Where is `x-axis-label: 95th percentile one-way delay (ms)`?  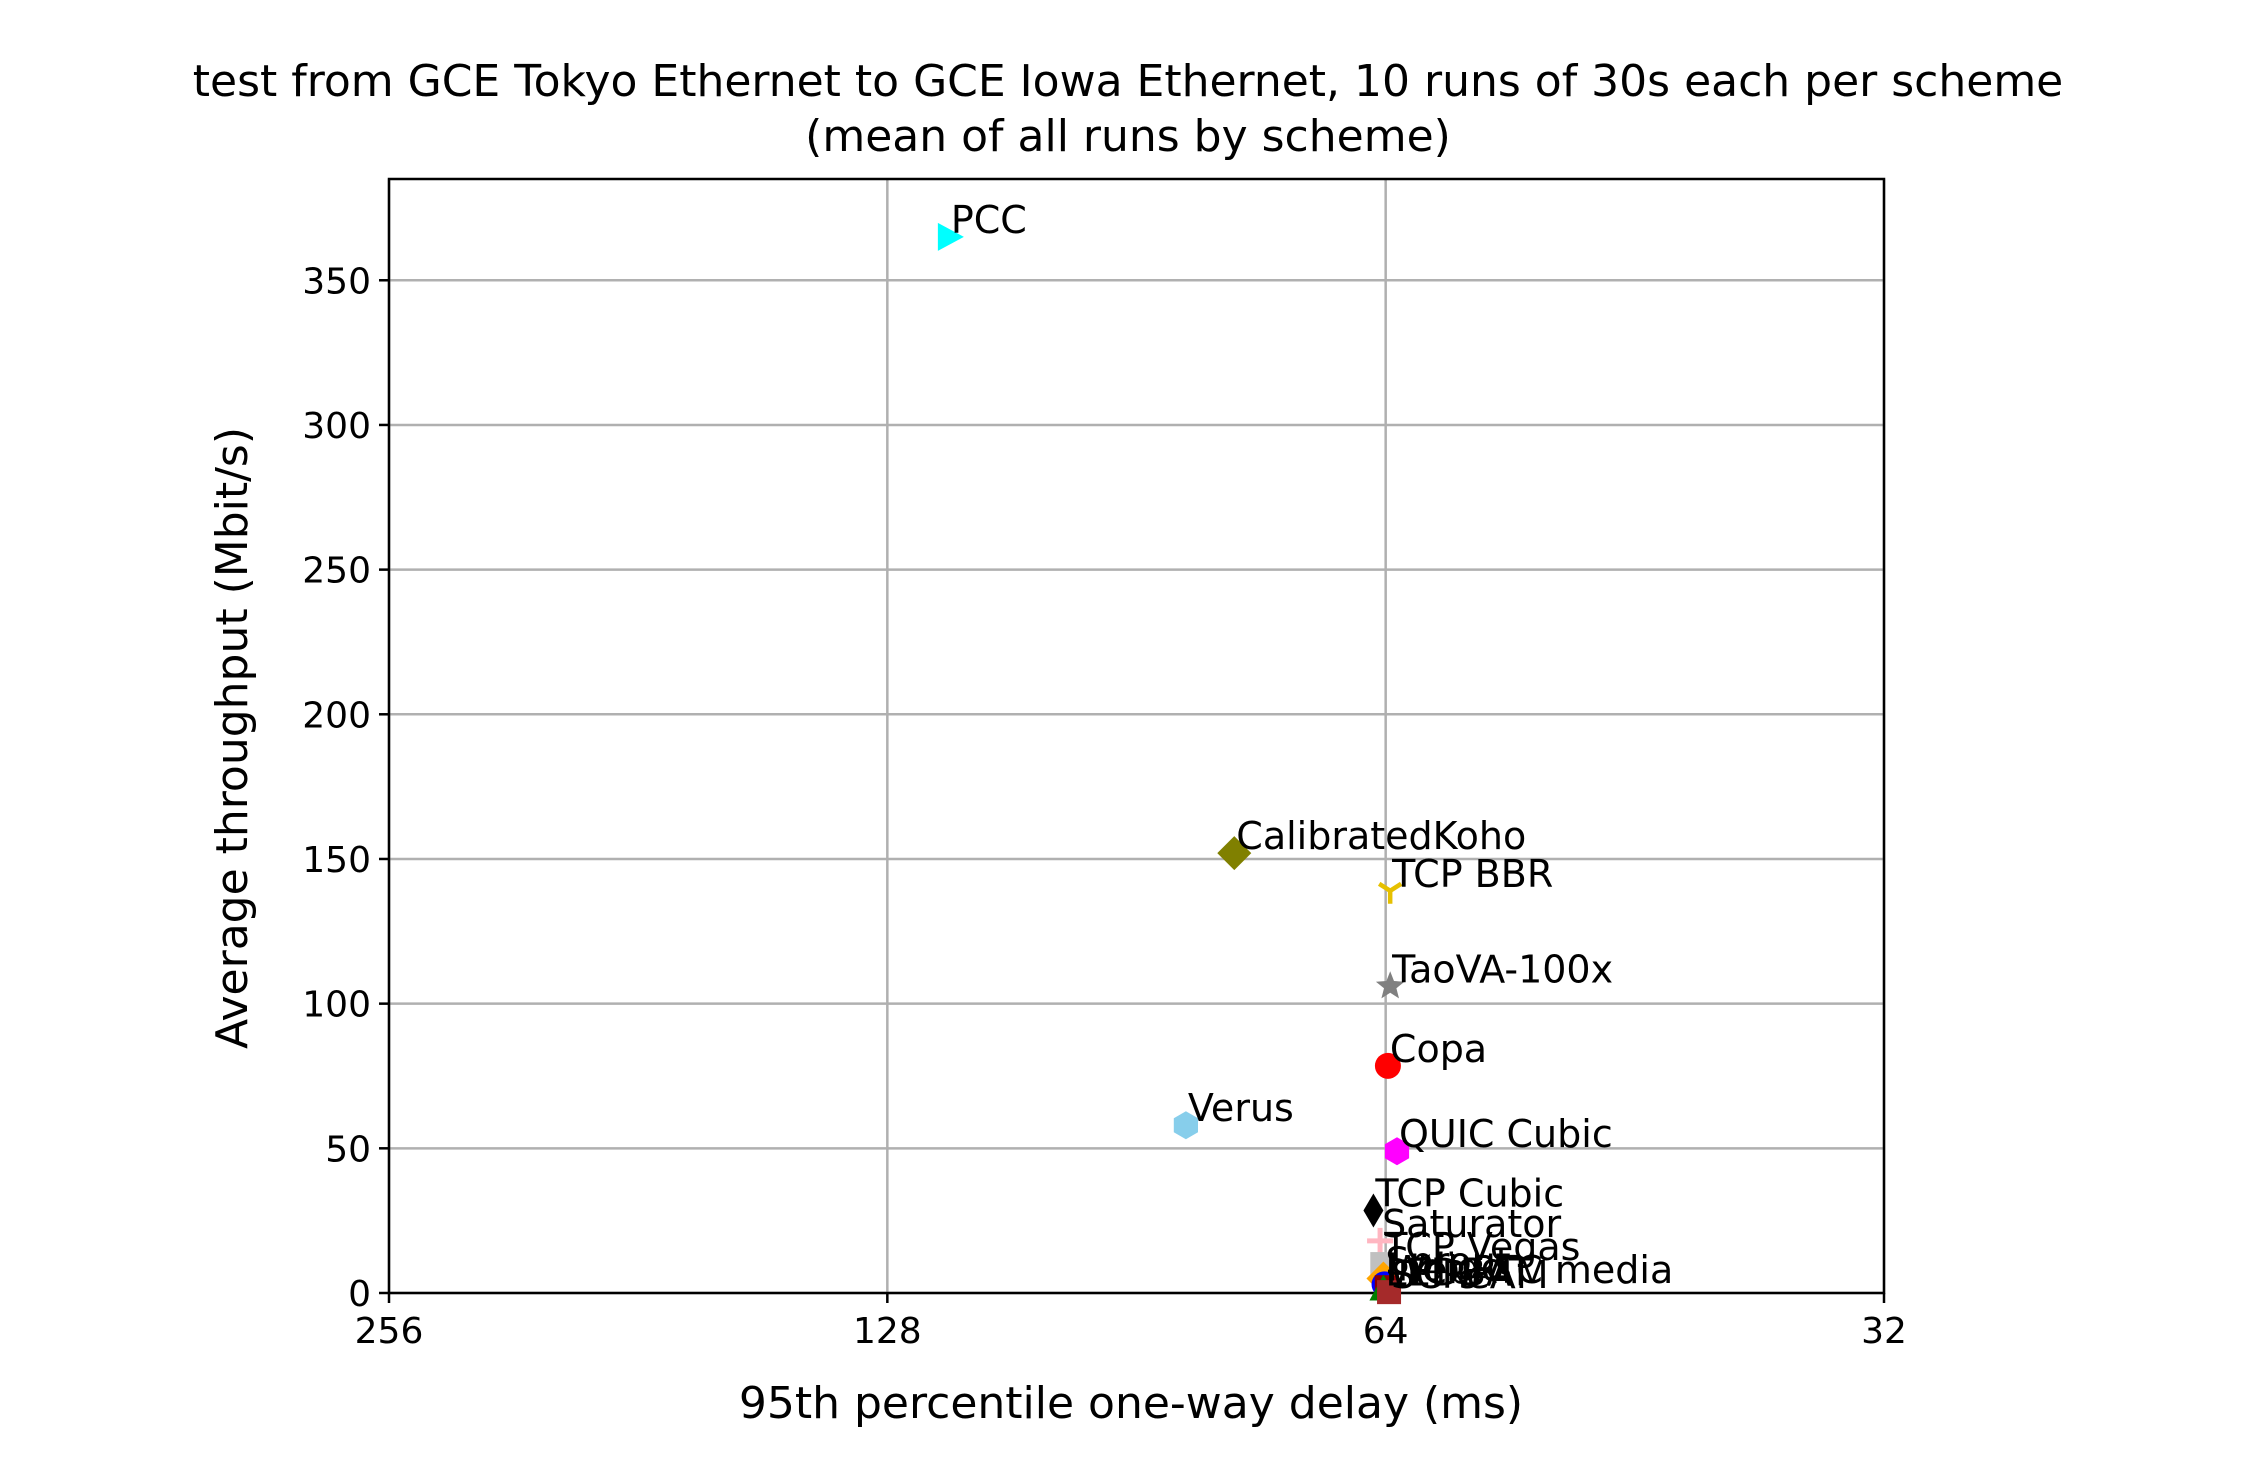
x-axis-label: 95th percentile one-way delay (ms) is located at coordinates (1131, 1403).